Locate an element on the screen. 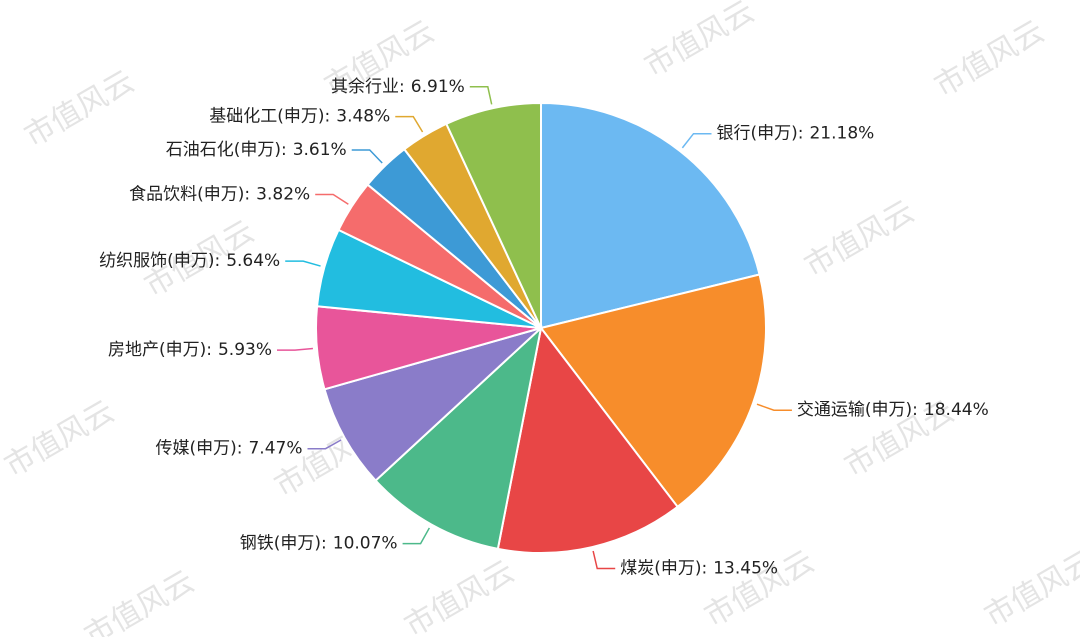 Image resolution: width=1080 pixels, height=641 pixels. slice-value: 7.47% is located at coordinates (275, 449).